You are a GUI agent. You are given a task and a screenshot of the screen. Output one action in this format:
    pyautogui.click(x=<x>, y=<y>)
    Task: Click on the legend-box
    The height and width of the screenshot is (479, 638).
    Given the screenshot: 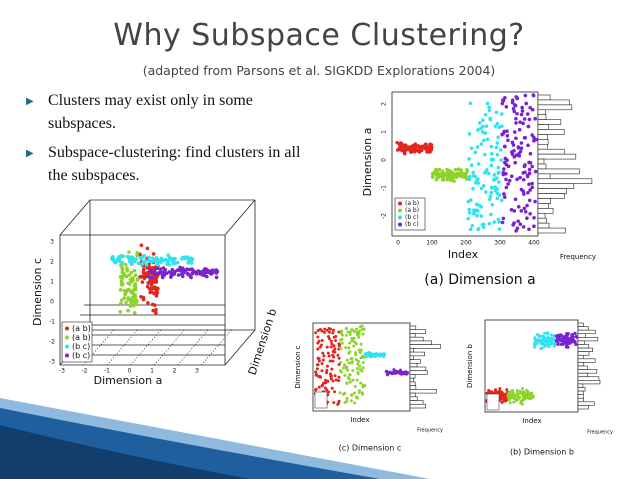 What is the action you would take?
    pyautogui.click(x=493, y=402)
    